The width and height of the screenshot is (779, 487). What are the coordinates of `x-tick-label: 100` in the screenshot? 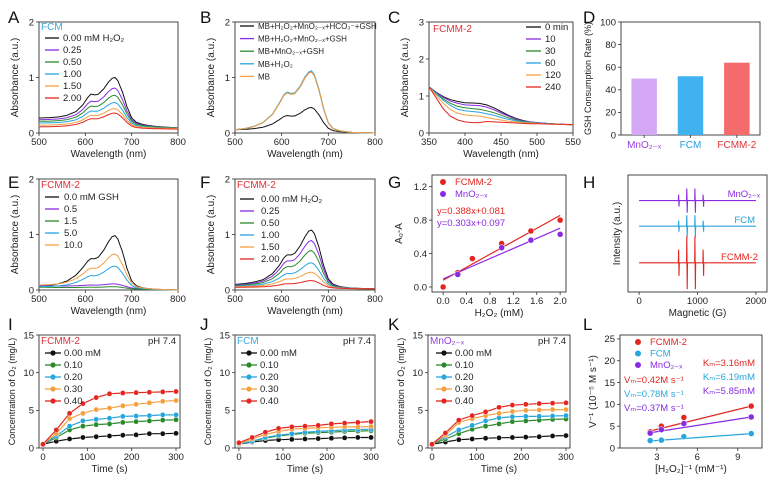 It's located at (283, 457).